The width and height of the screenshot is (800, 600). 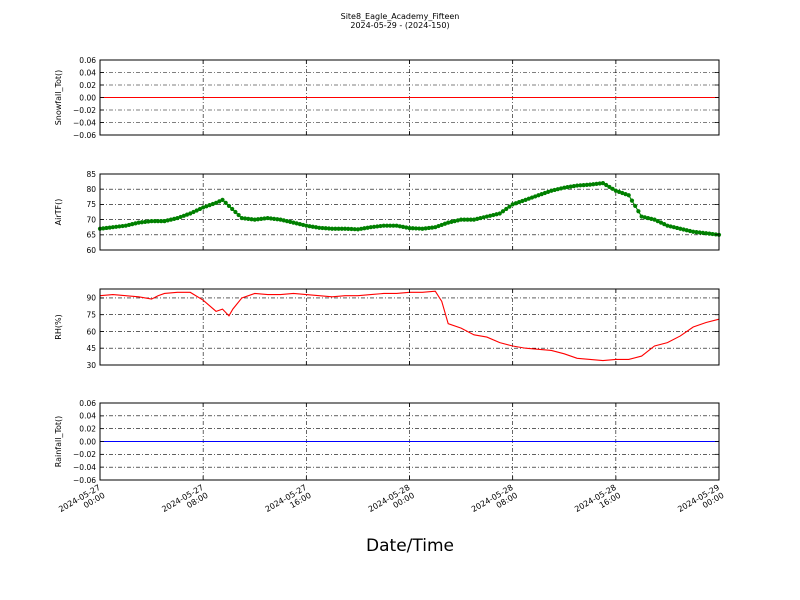 What do you see at coordinates (91, 348) in the screenshot?
I see `y-tick-label: 45` at bounding box center [91, 348].